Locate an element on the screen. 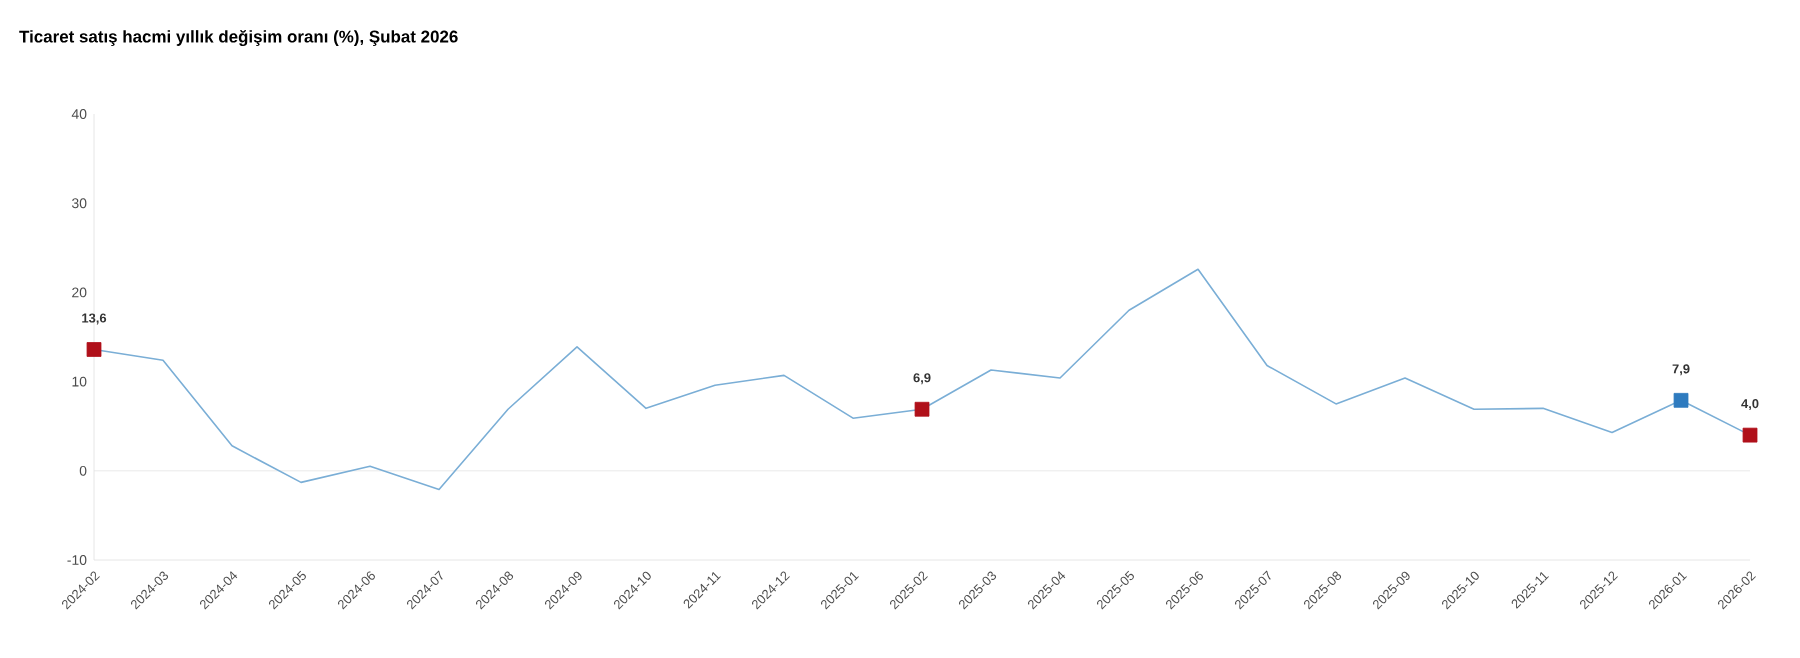 This screenshot has width=1800, height=658. chart-title: Ticaret satış hacmi yıllık değişim oranı (%), Şubat 2026 is located at coordinates (238, 38).